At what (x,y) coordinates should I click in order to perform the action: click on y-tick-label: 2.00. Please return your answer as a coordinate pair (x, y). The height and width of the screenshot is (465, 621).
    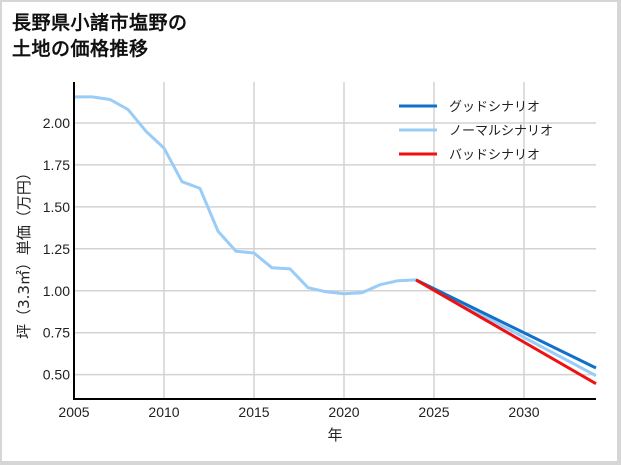
    Looking at the image, I should click on (56, 123).